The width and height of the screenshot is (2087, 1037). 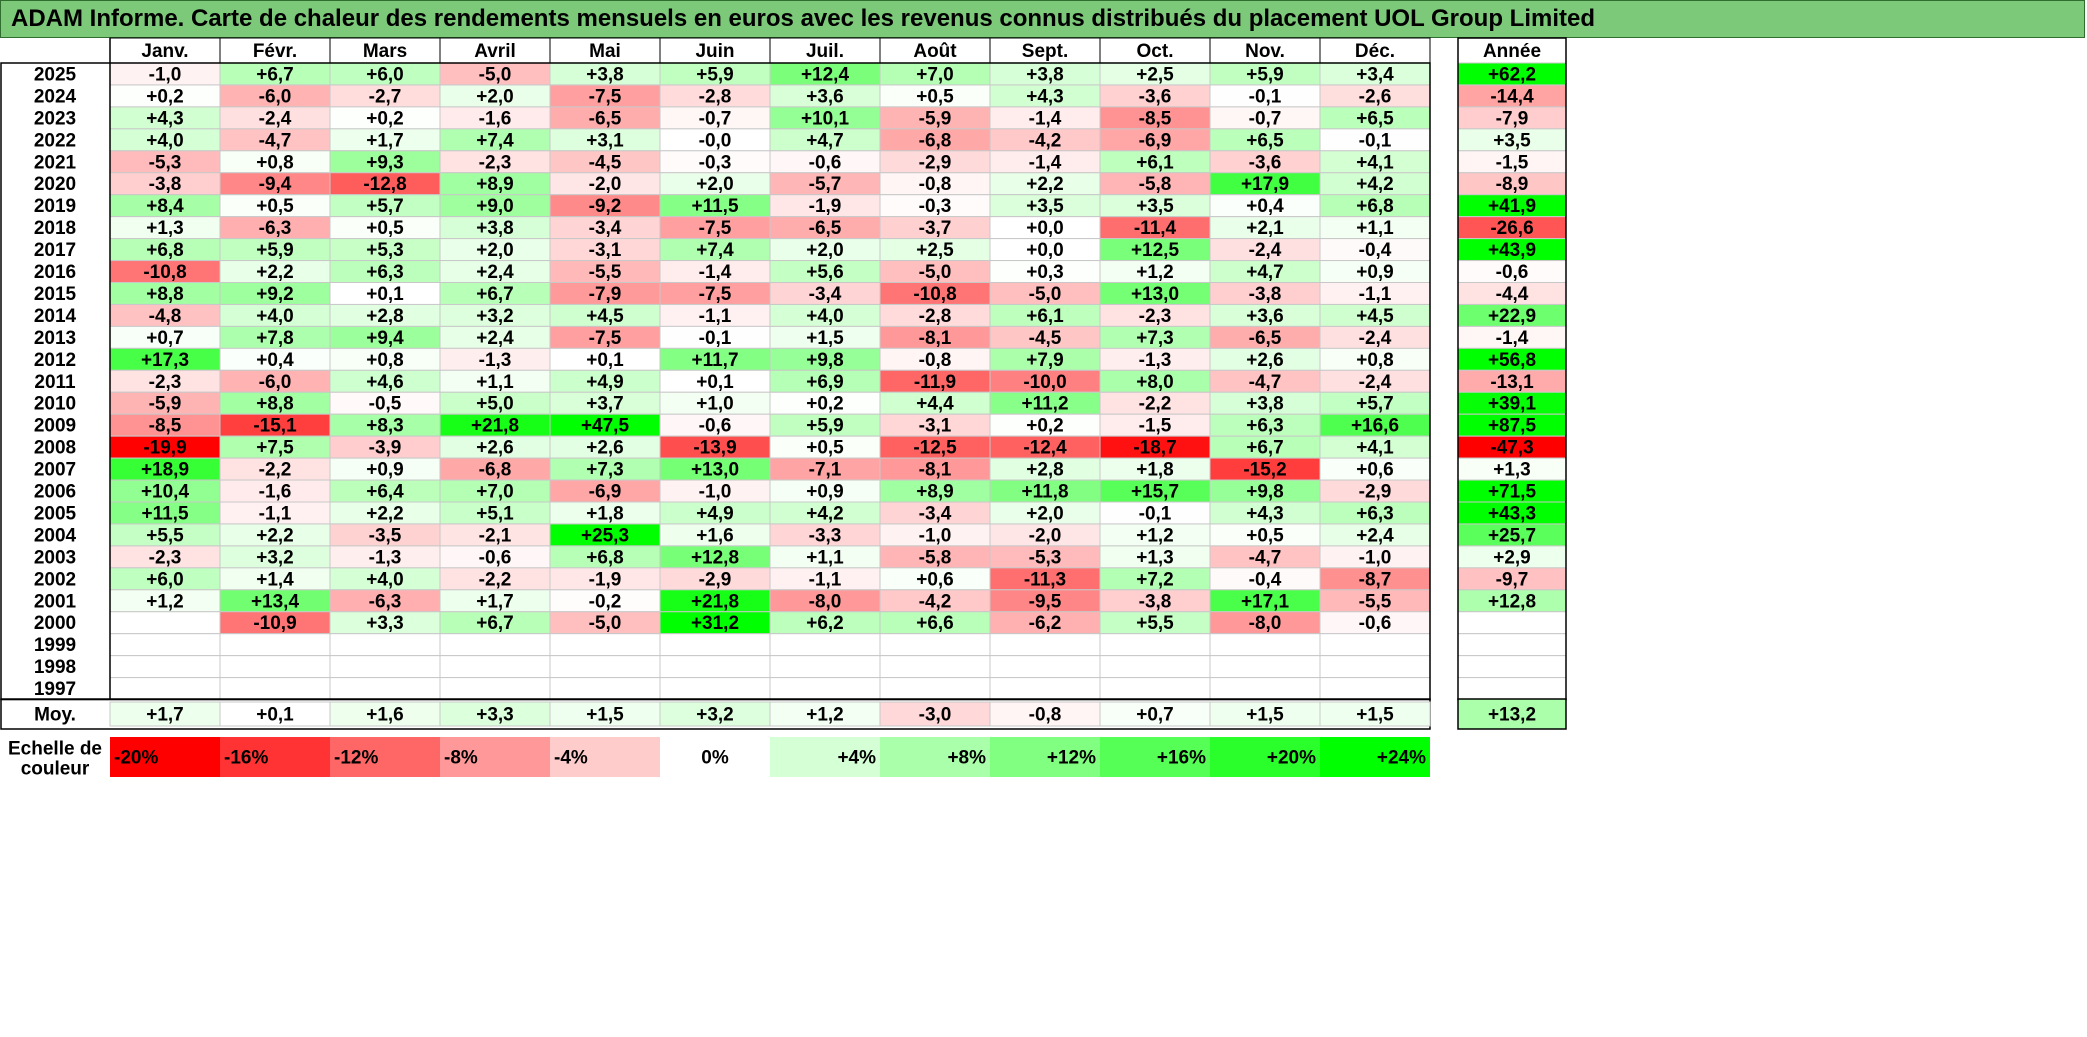 I want to click on row-year-label: 2009, so click(x=55, y=426).